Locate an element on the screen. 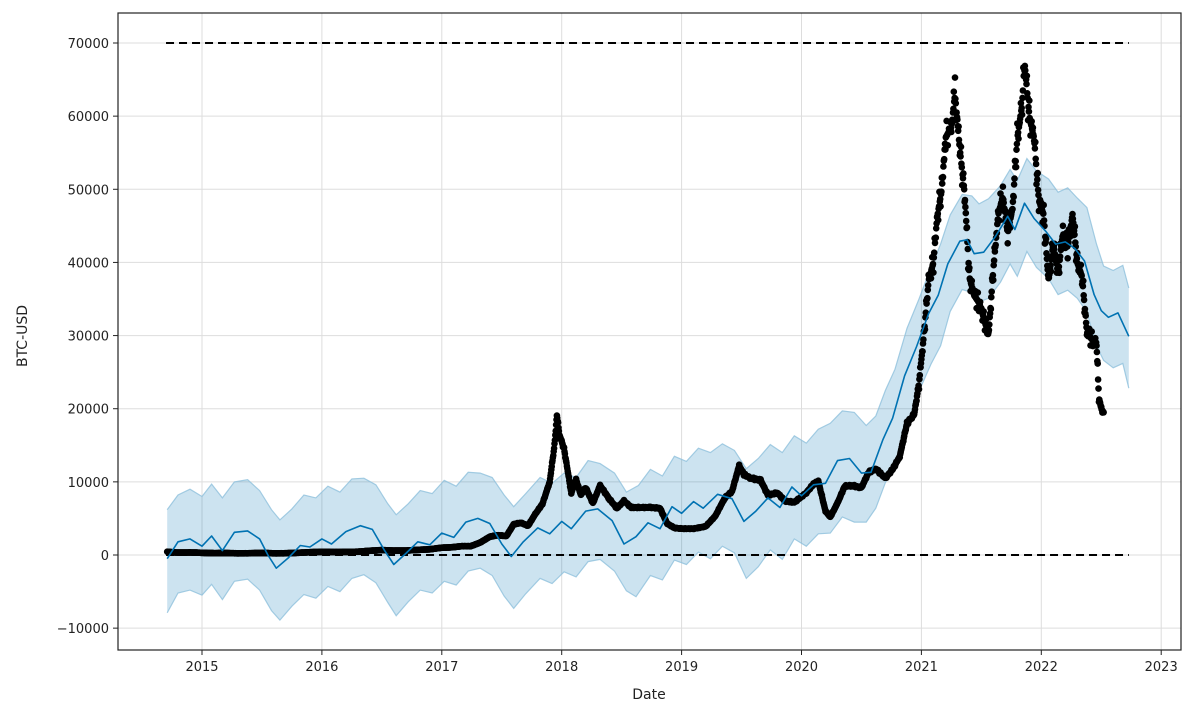 The height and width of the screenshot is (711, 1200). y-tick-label: 30000 is located at coordinates (88, 337).